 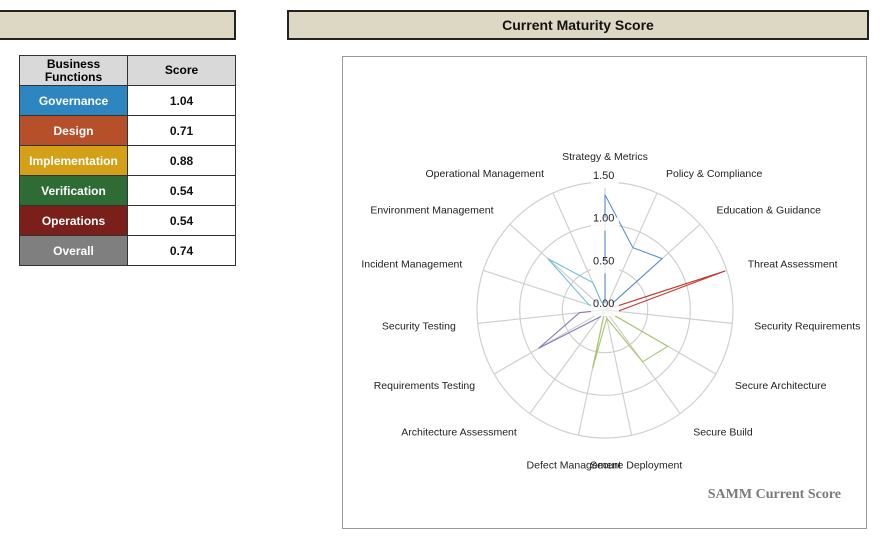 I want to click on table-row: Design 0.71, so click(x=127, y=130).